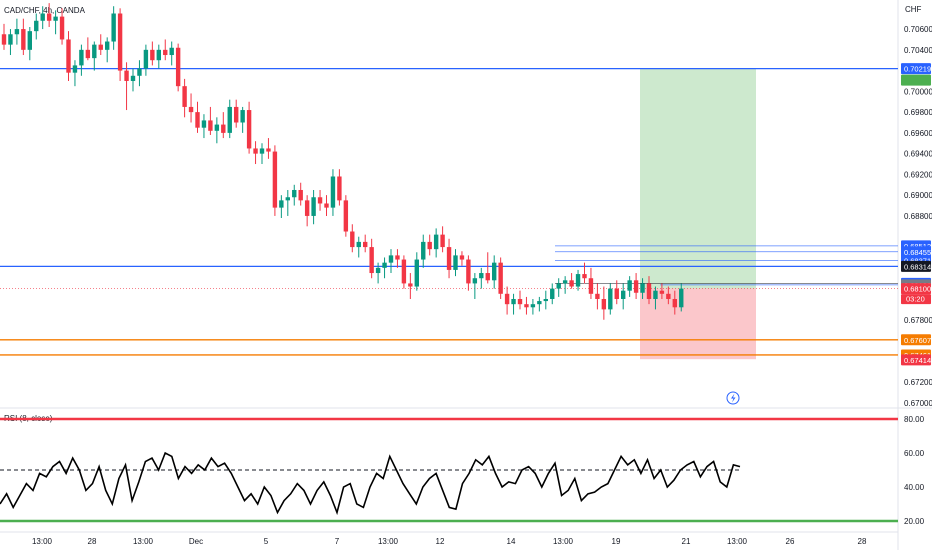  I want to click on price-tick-label: 0.69800, so click(918, 112).